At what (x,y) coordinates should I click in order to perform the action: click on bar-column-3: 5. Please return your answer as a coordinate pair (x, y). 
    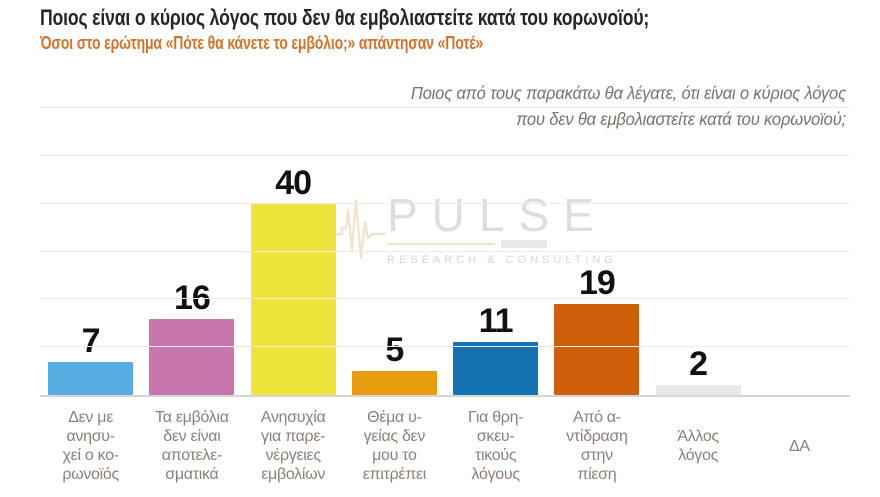
    Looking at the image, I should click on (394, 364).